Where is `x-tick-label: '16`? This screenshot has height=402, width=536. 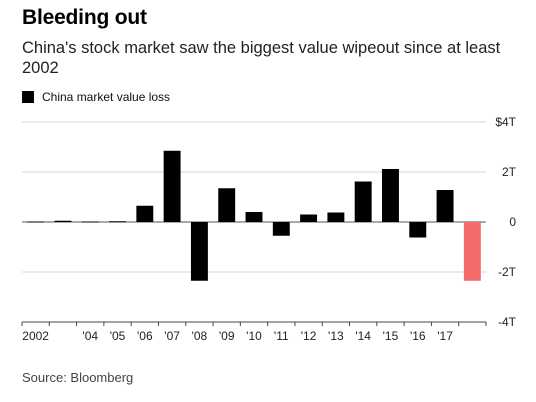 x-tick-label: '16 is located at coordinates (418, 336).